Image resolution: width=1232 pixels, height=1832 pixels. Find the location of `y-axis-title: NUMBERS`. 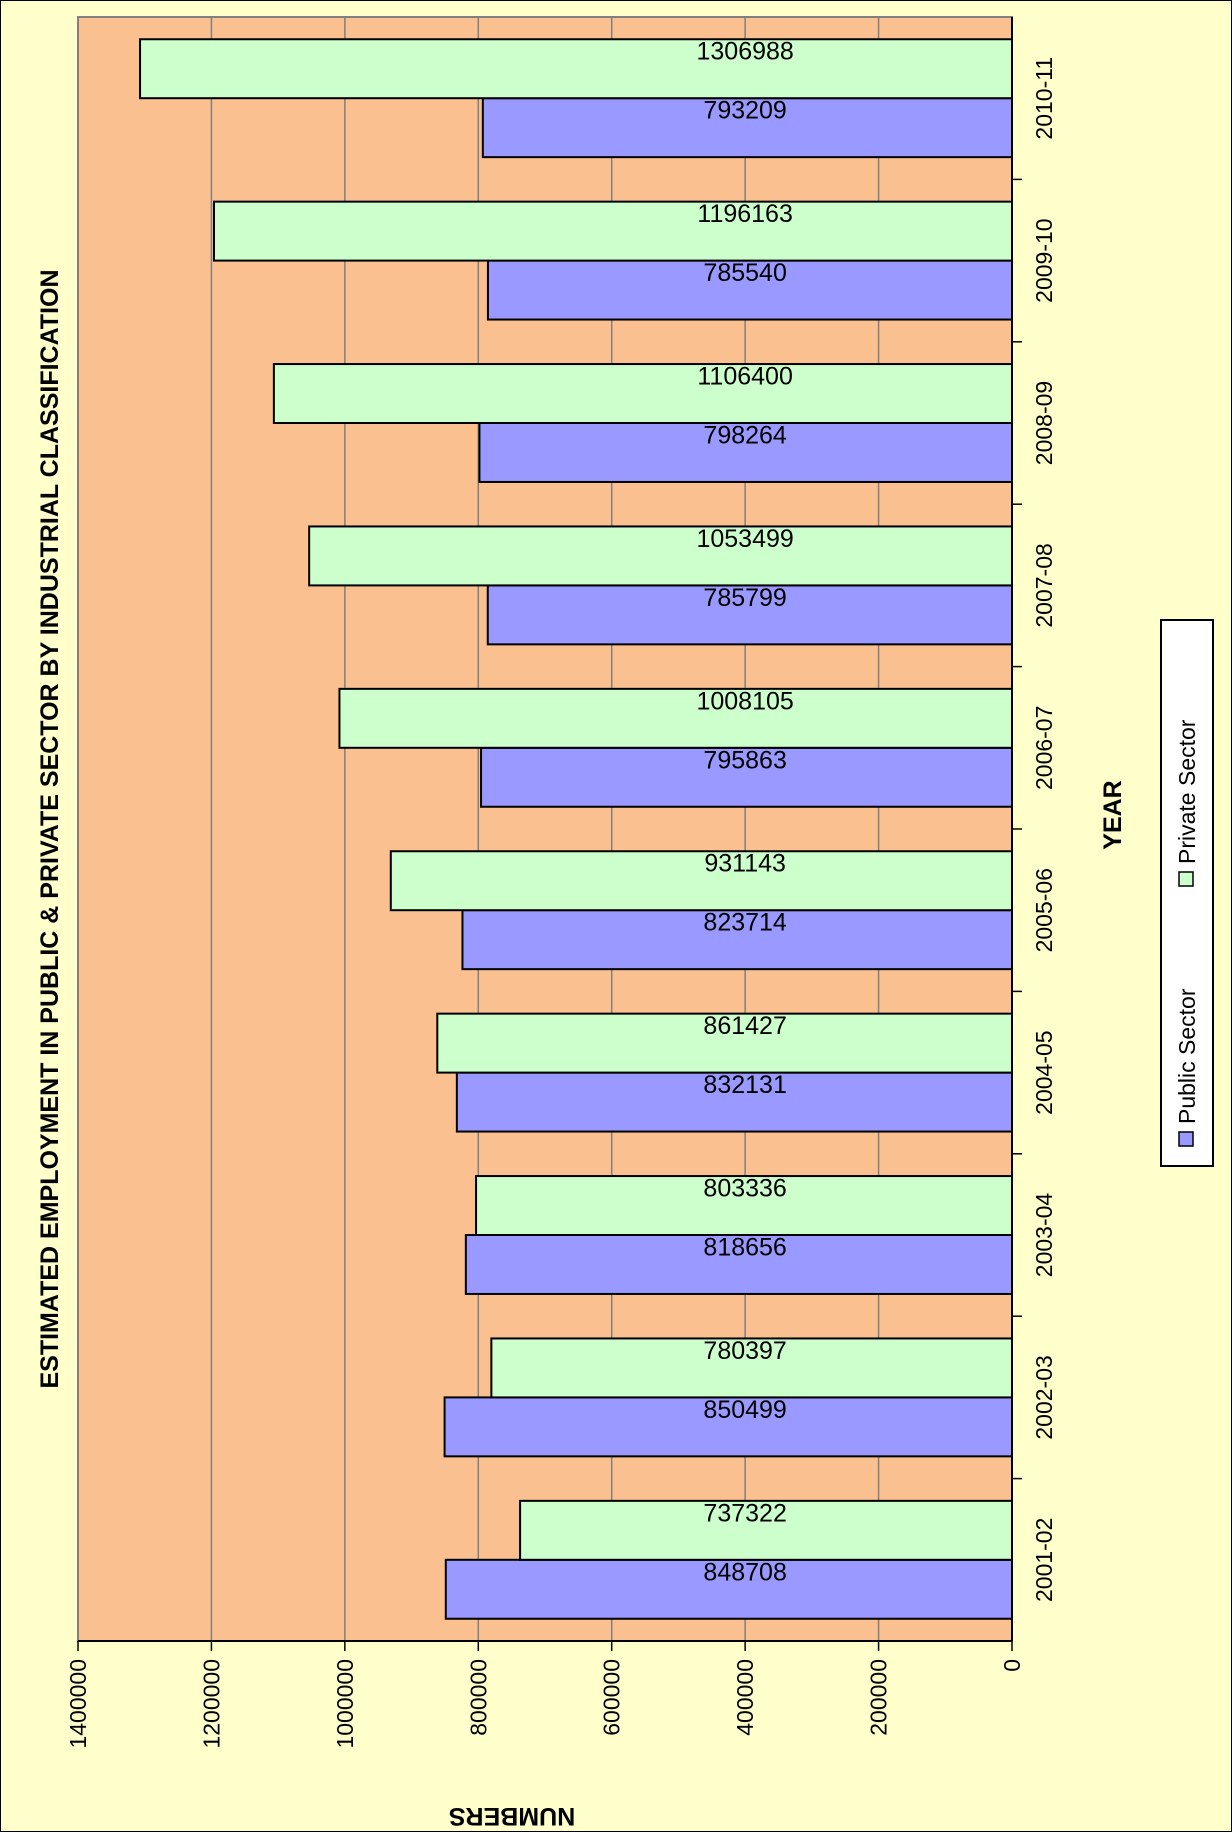

y-axis-title: NUMBERS is located at coordinates (512, 1816).